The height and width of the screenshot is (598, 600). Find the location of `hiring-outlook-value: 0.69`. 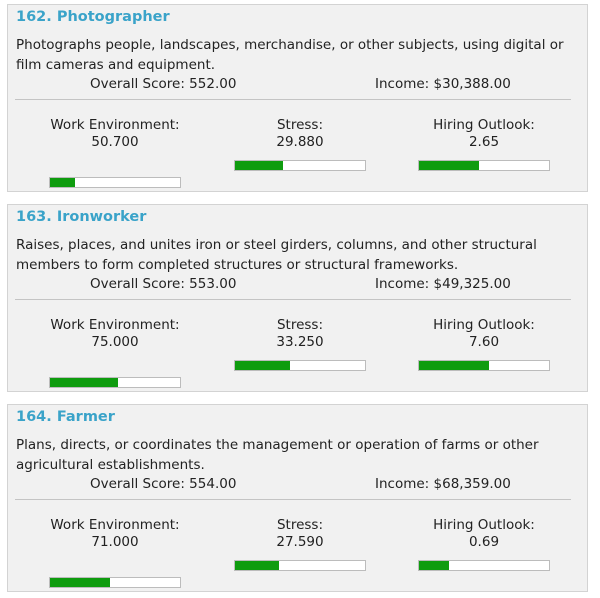

hiring-outlook-value: 0.69 is located at coordinates (484, 542).